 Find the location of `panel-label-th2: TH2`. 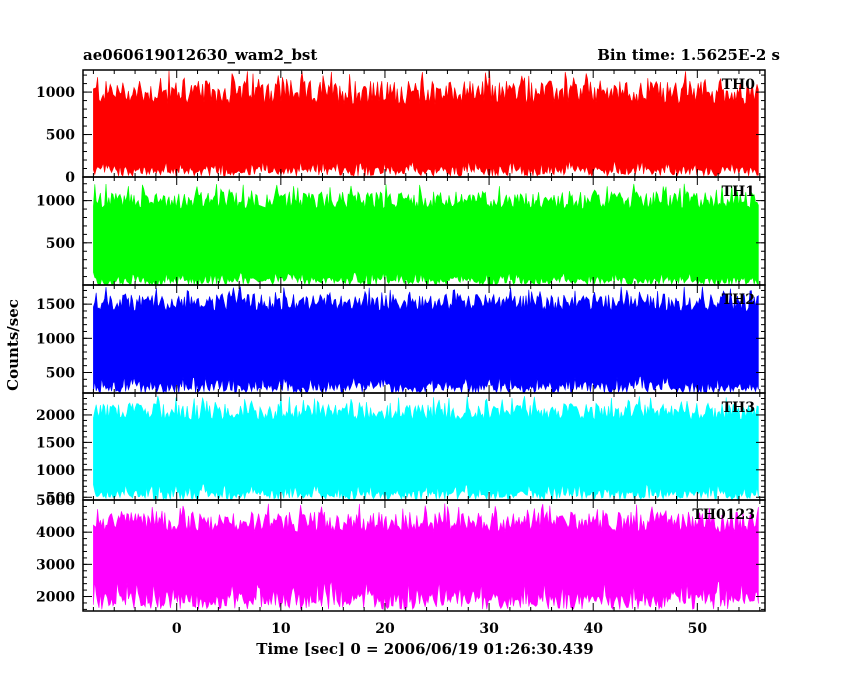

panel-label-th2: TH2 is located at coordinates (738, 300).